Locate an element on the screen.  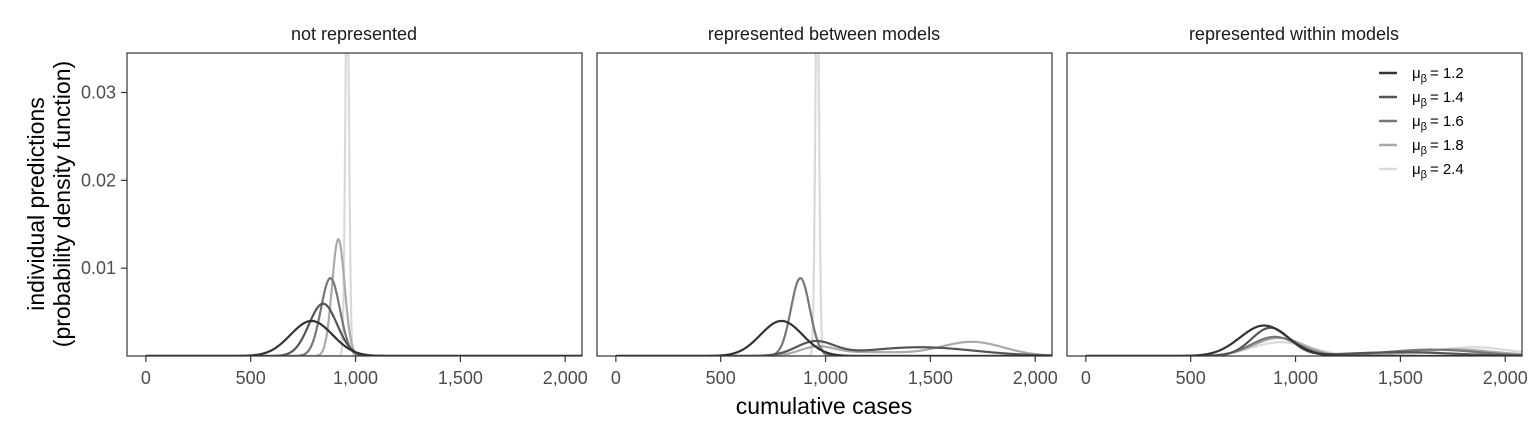
legend-label-2: μβ = 1.4 is located at coordinates (1438, 99).